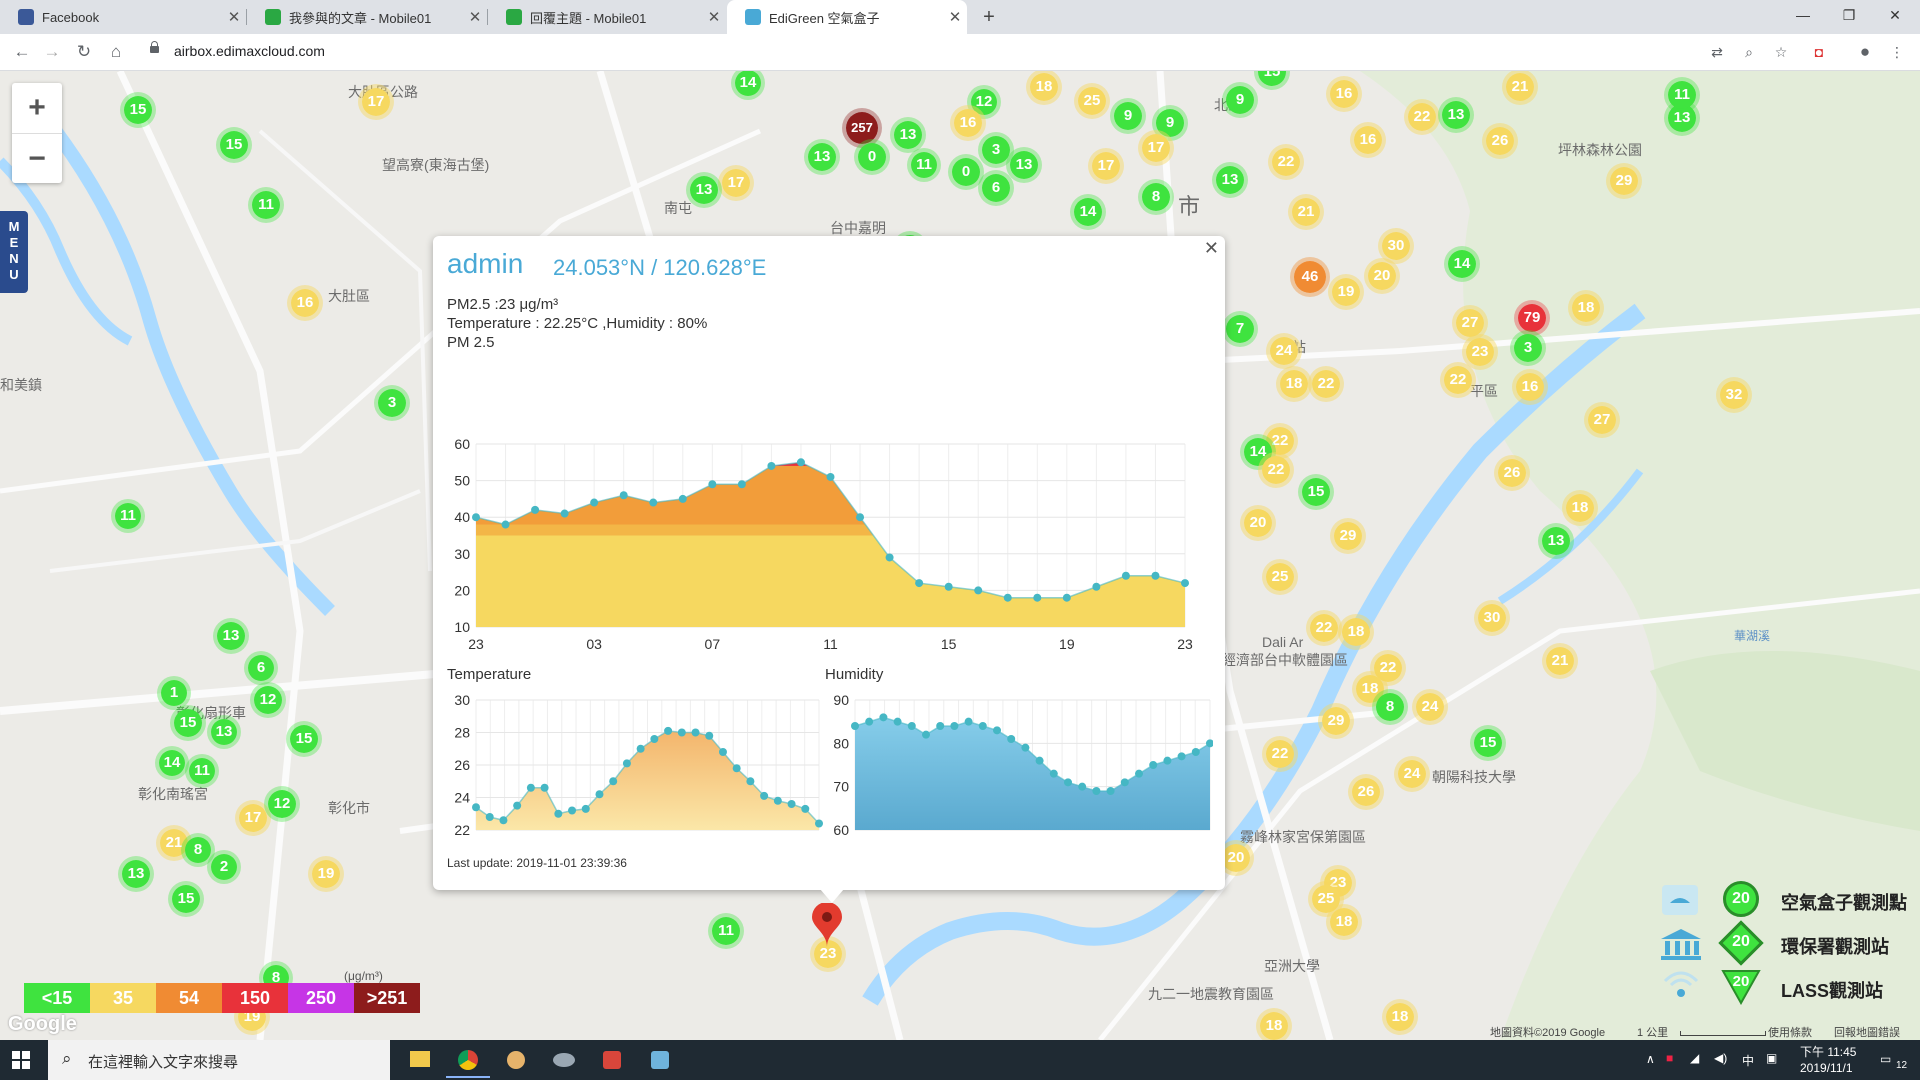  What do you see at coordinates (1412, 774) in the screenshot?
I see `station-marker: 24` at bounding box center [1412, 774].